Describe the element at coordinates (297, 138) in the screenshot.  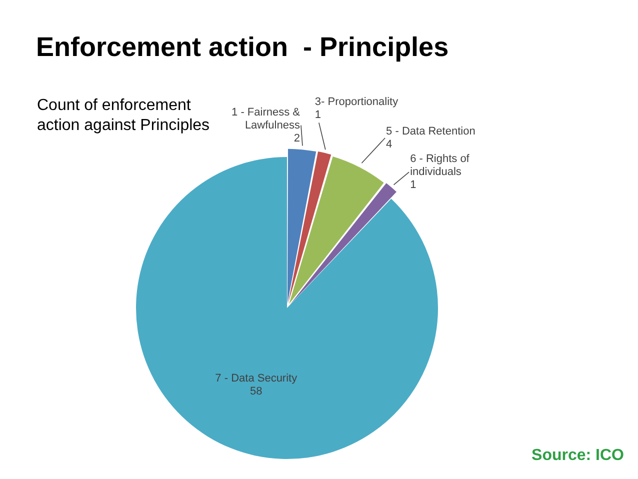
I see `data-label: 2` at that location.